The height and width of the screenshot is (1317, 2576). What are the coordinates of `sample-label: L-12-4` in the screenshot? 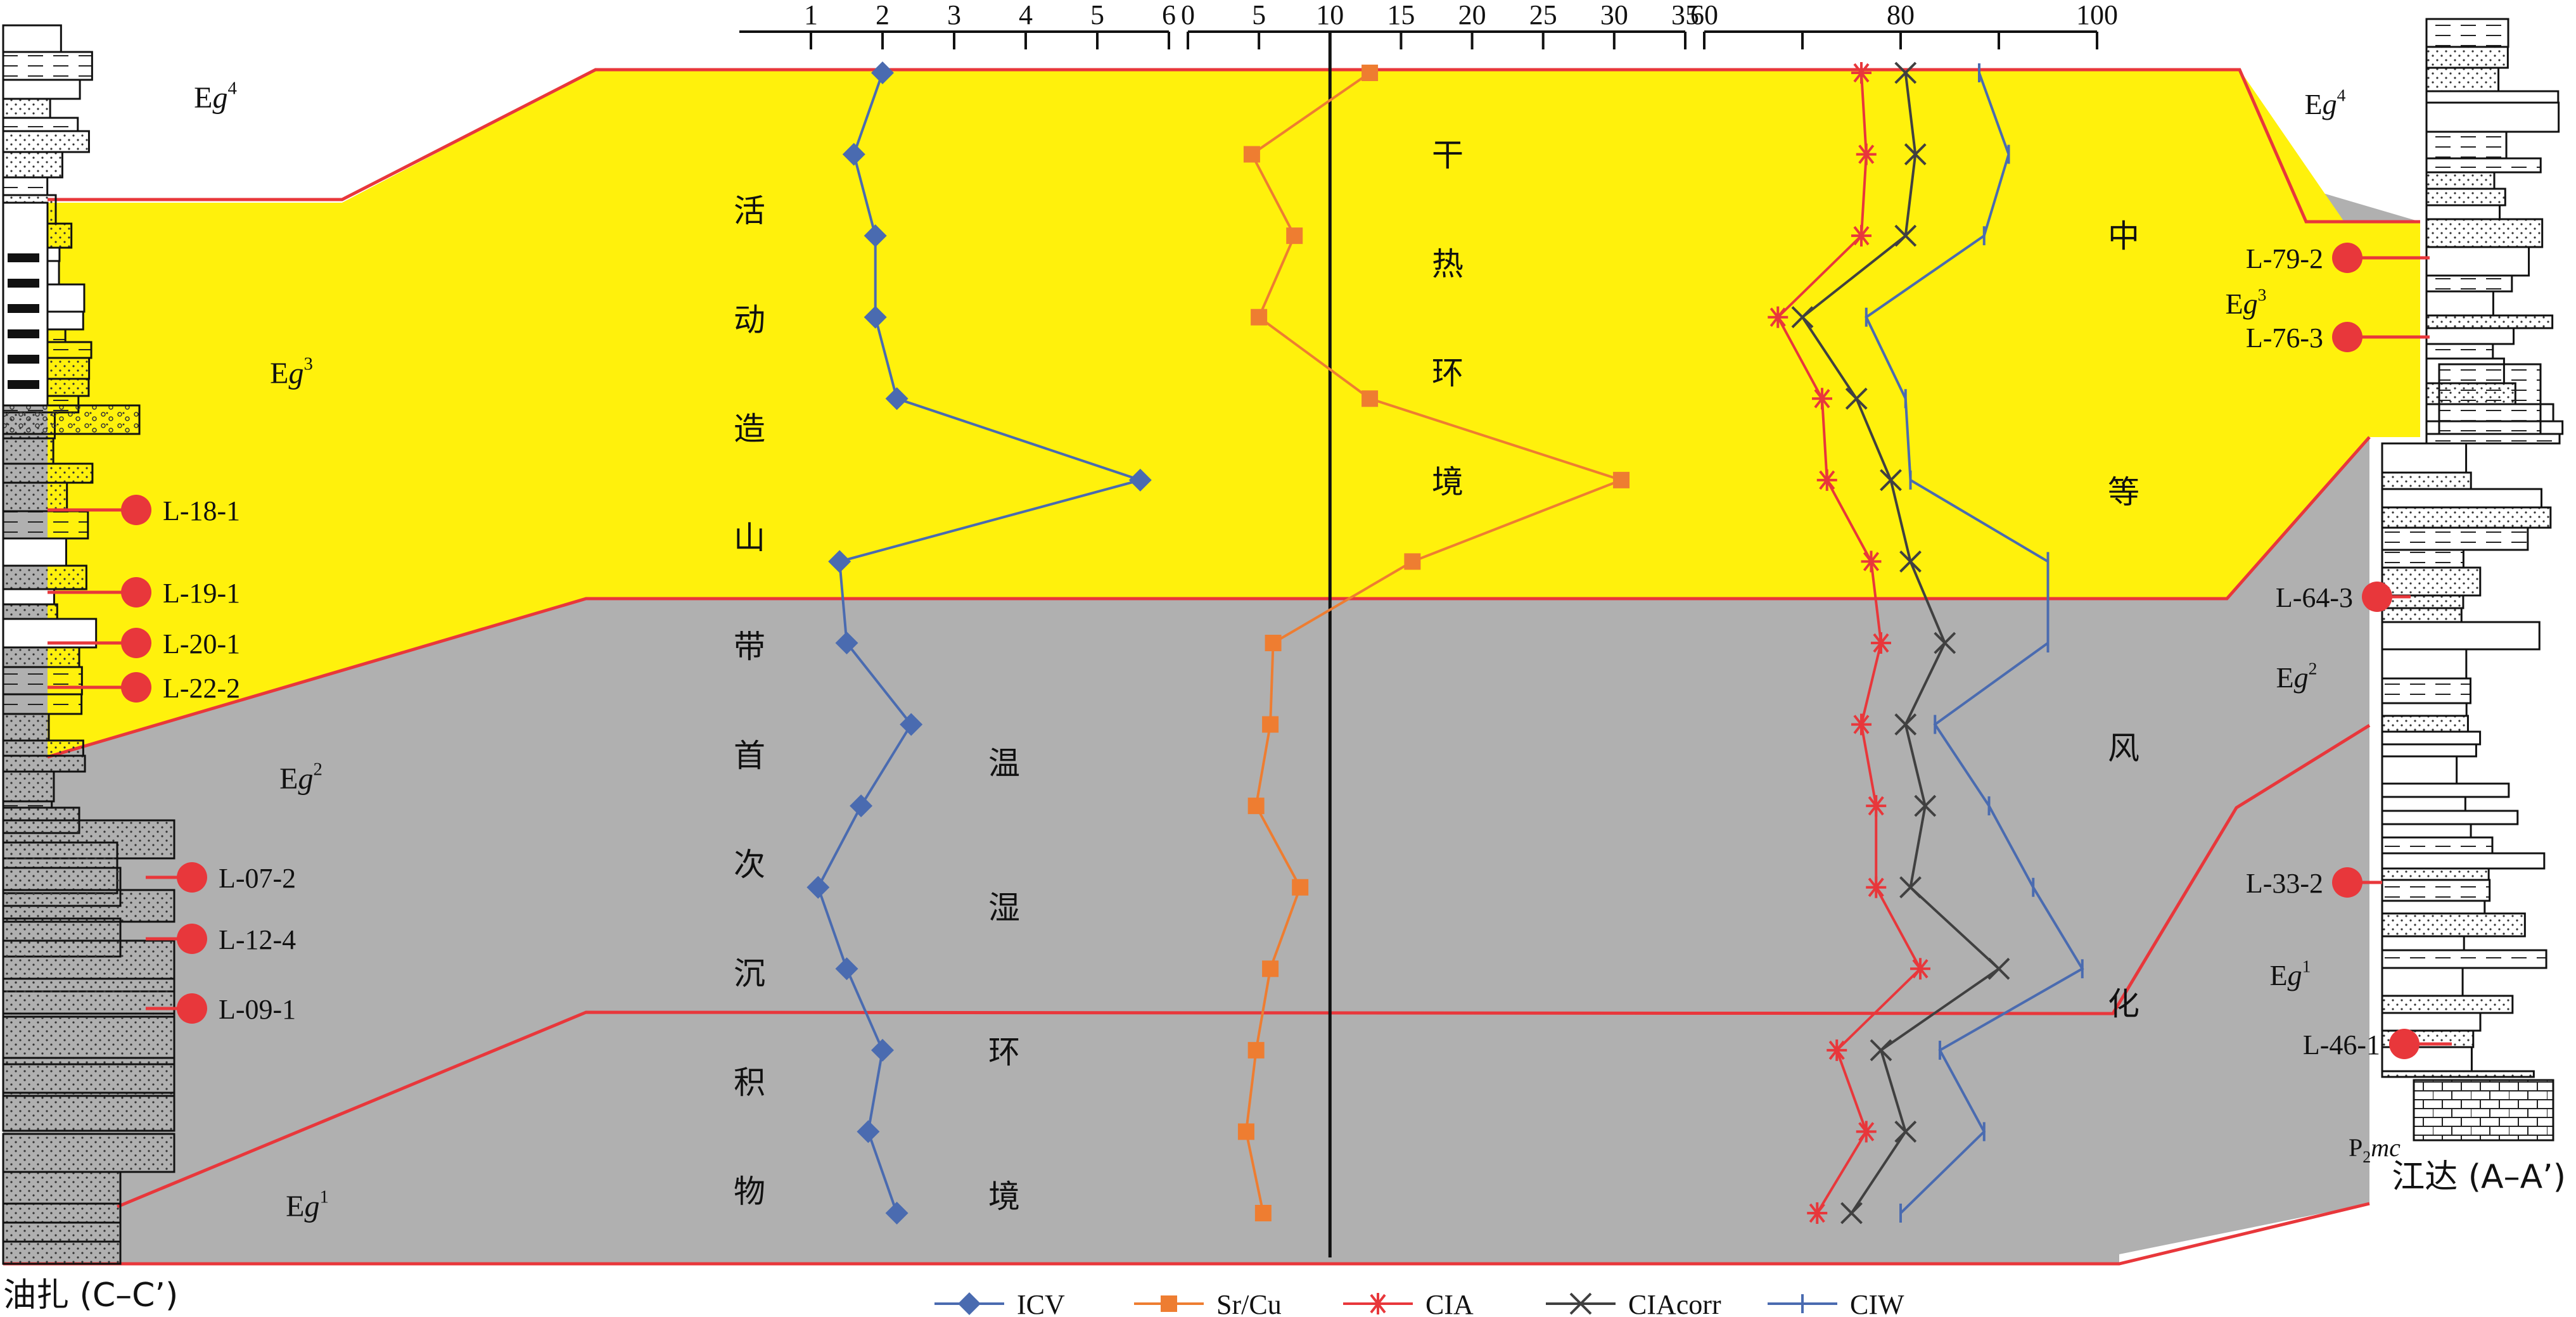 It's located at (257, 939).